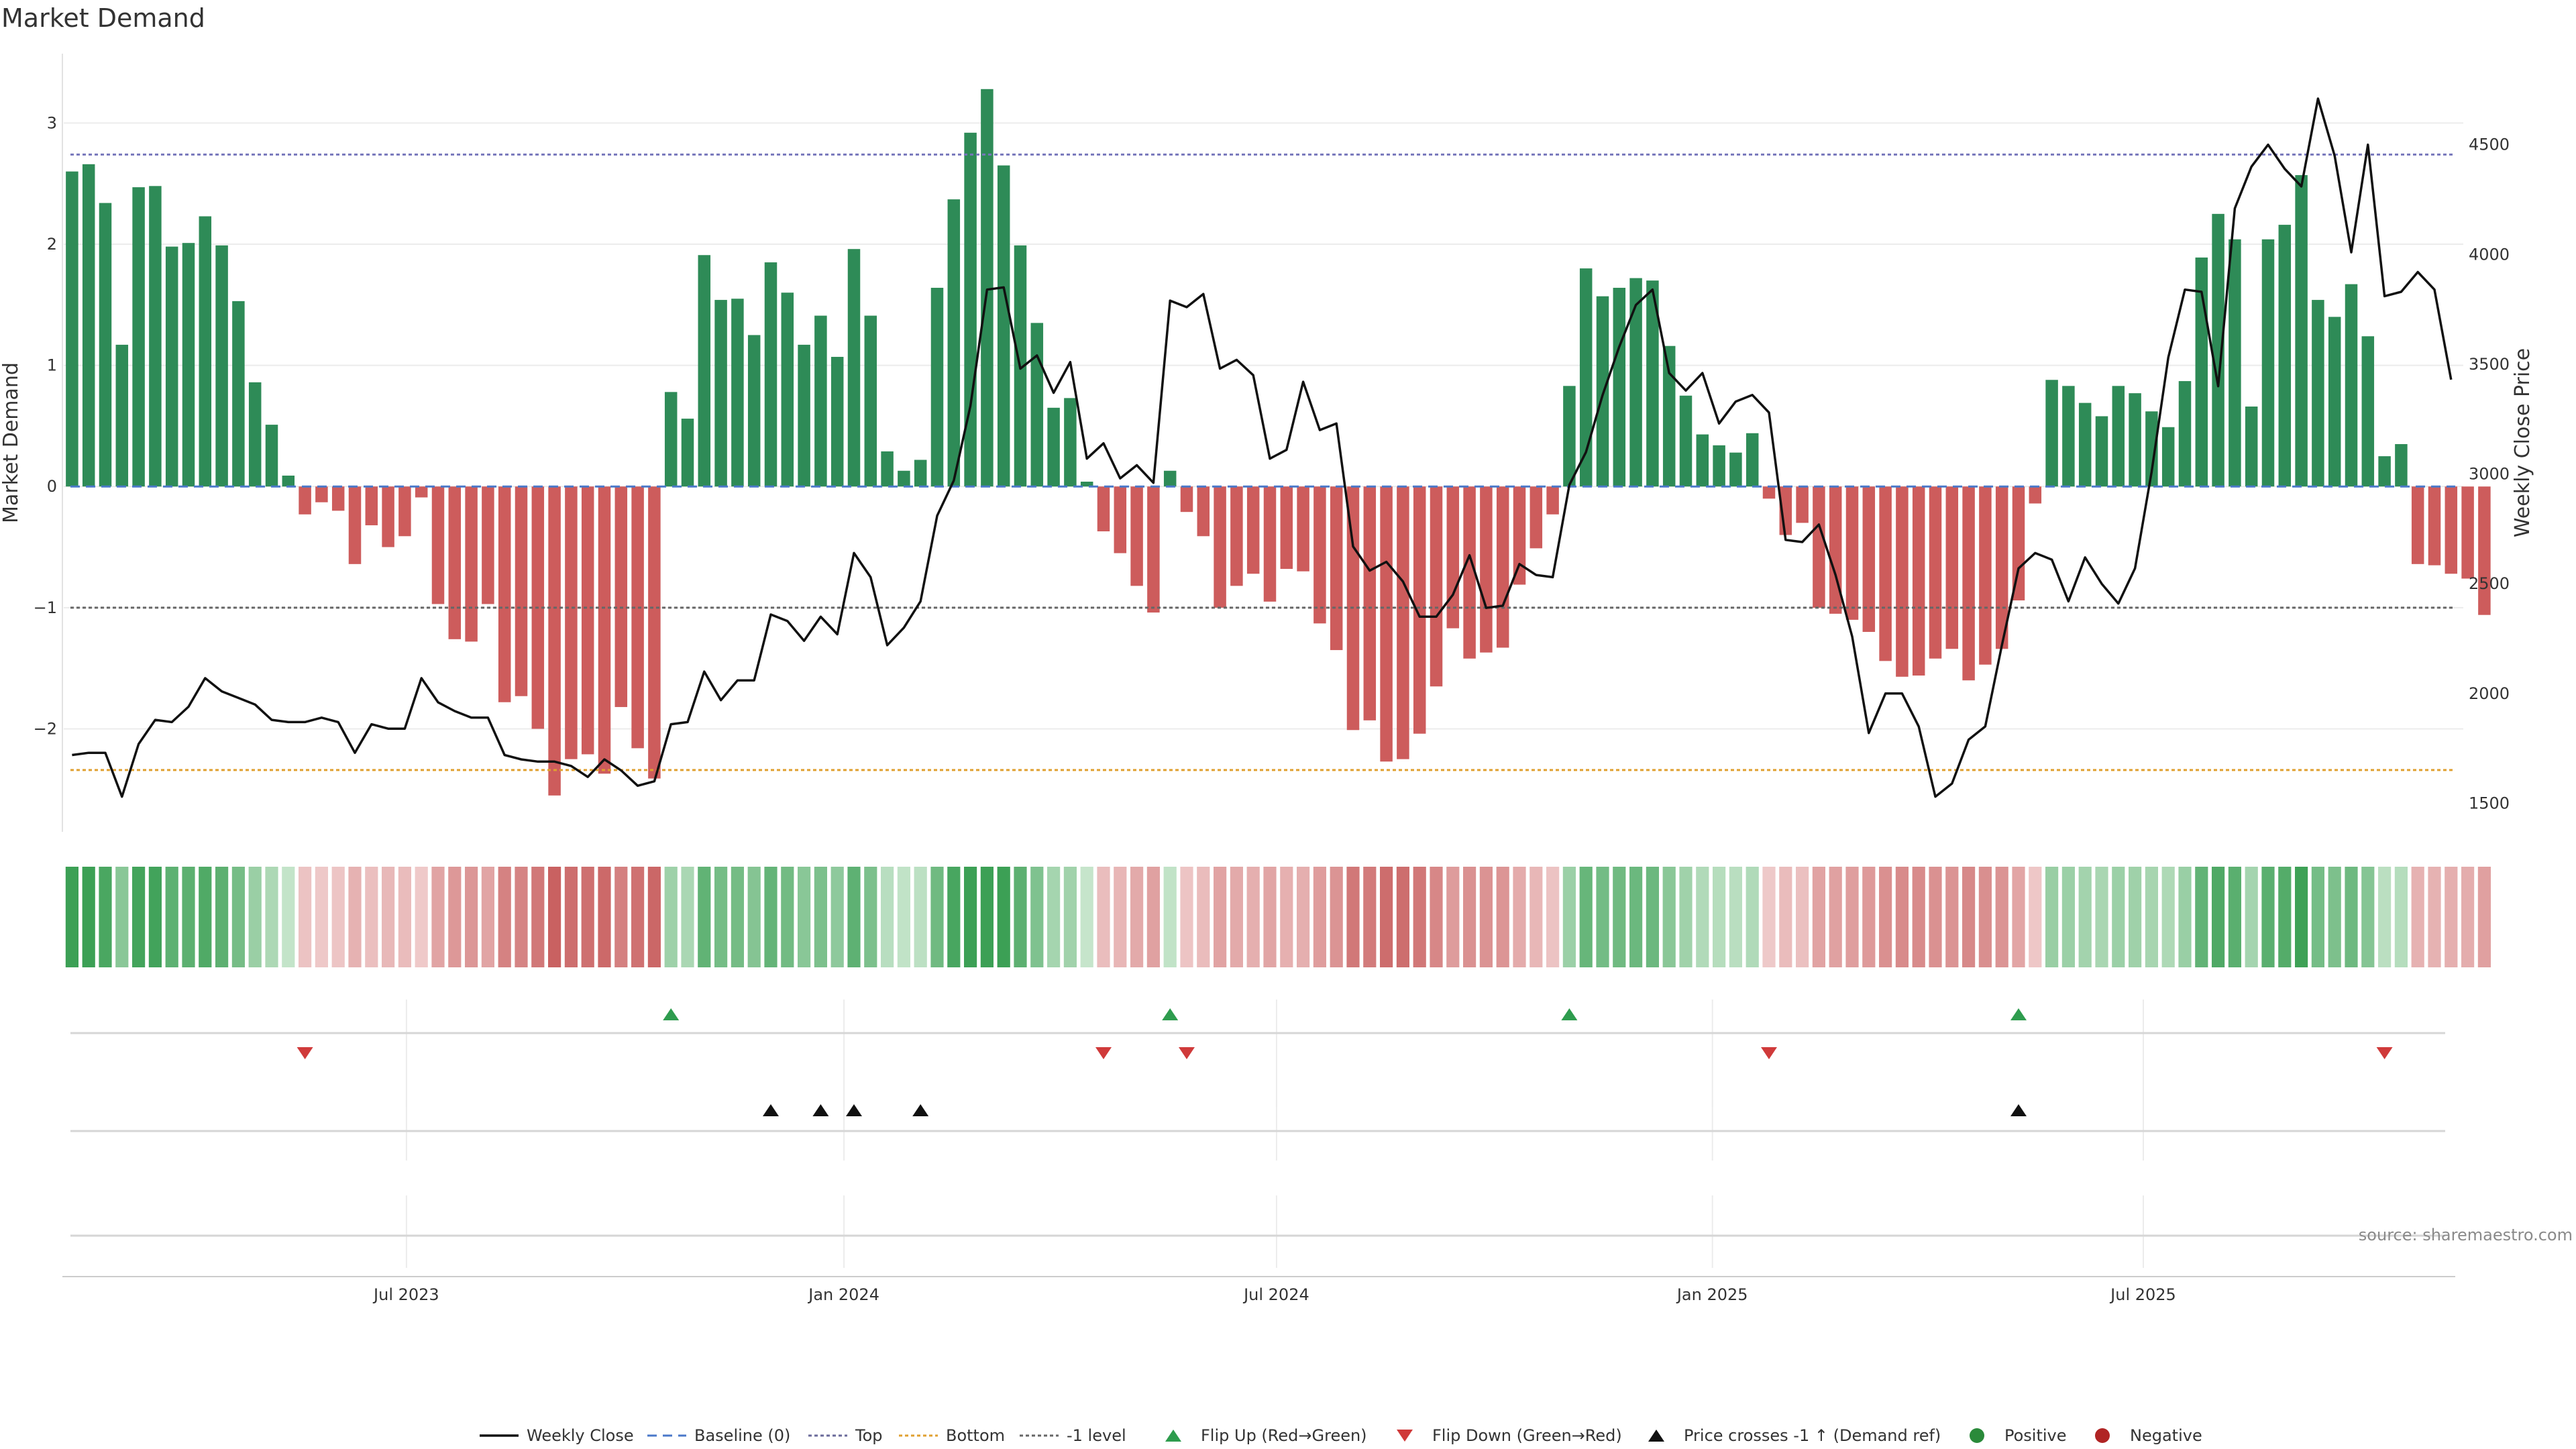  I want to click on legend-label: Baseline (0), so click(742, 1435).